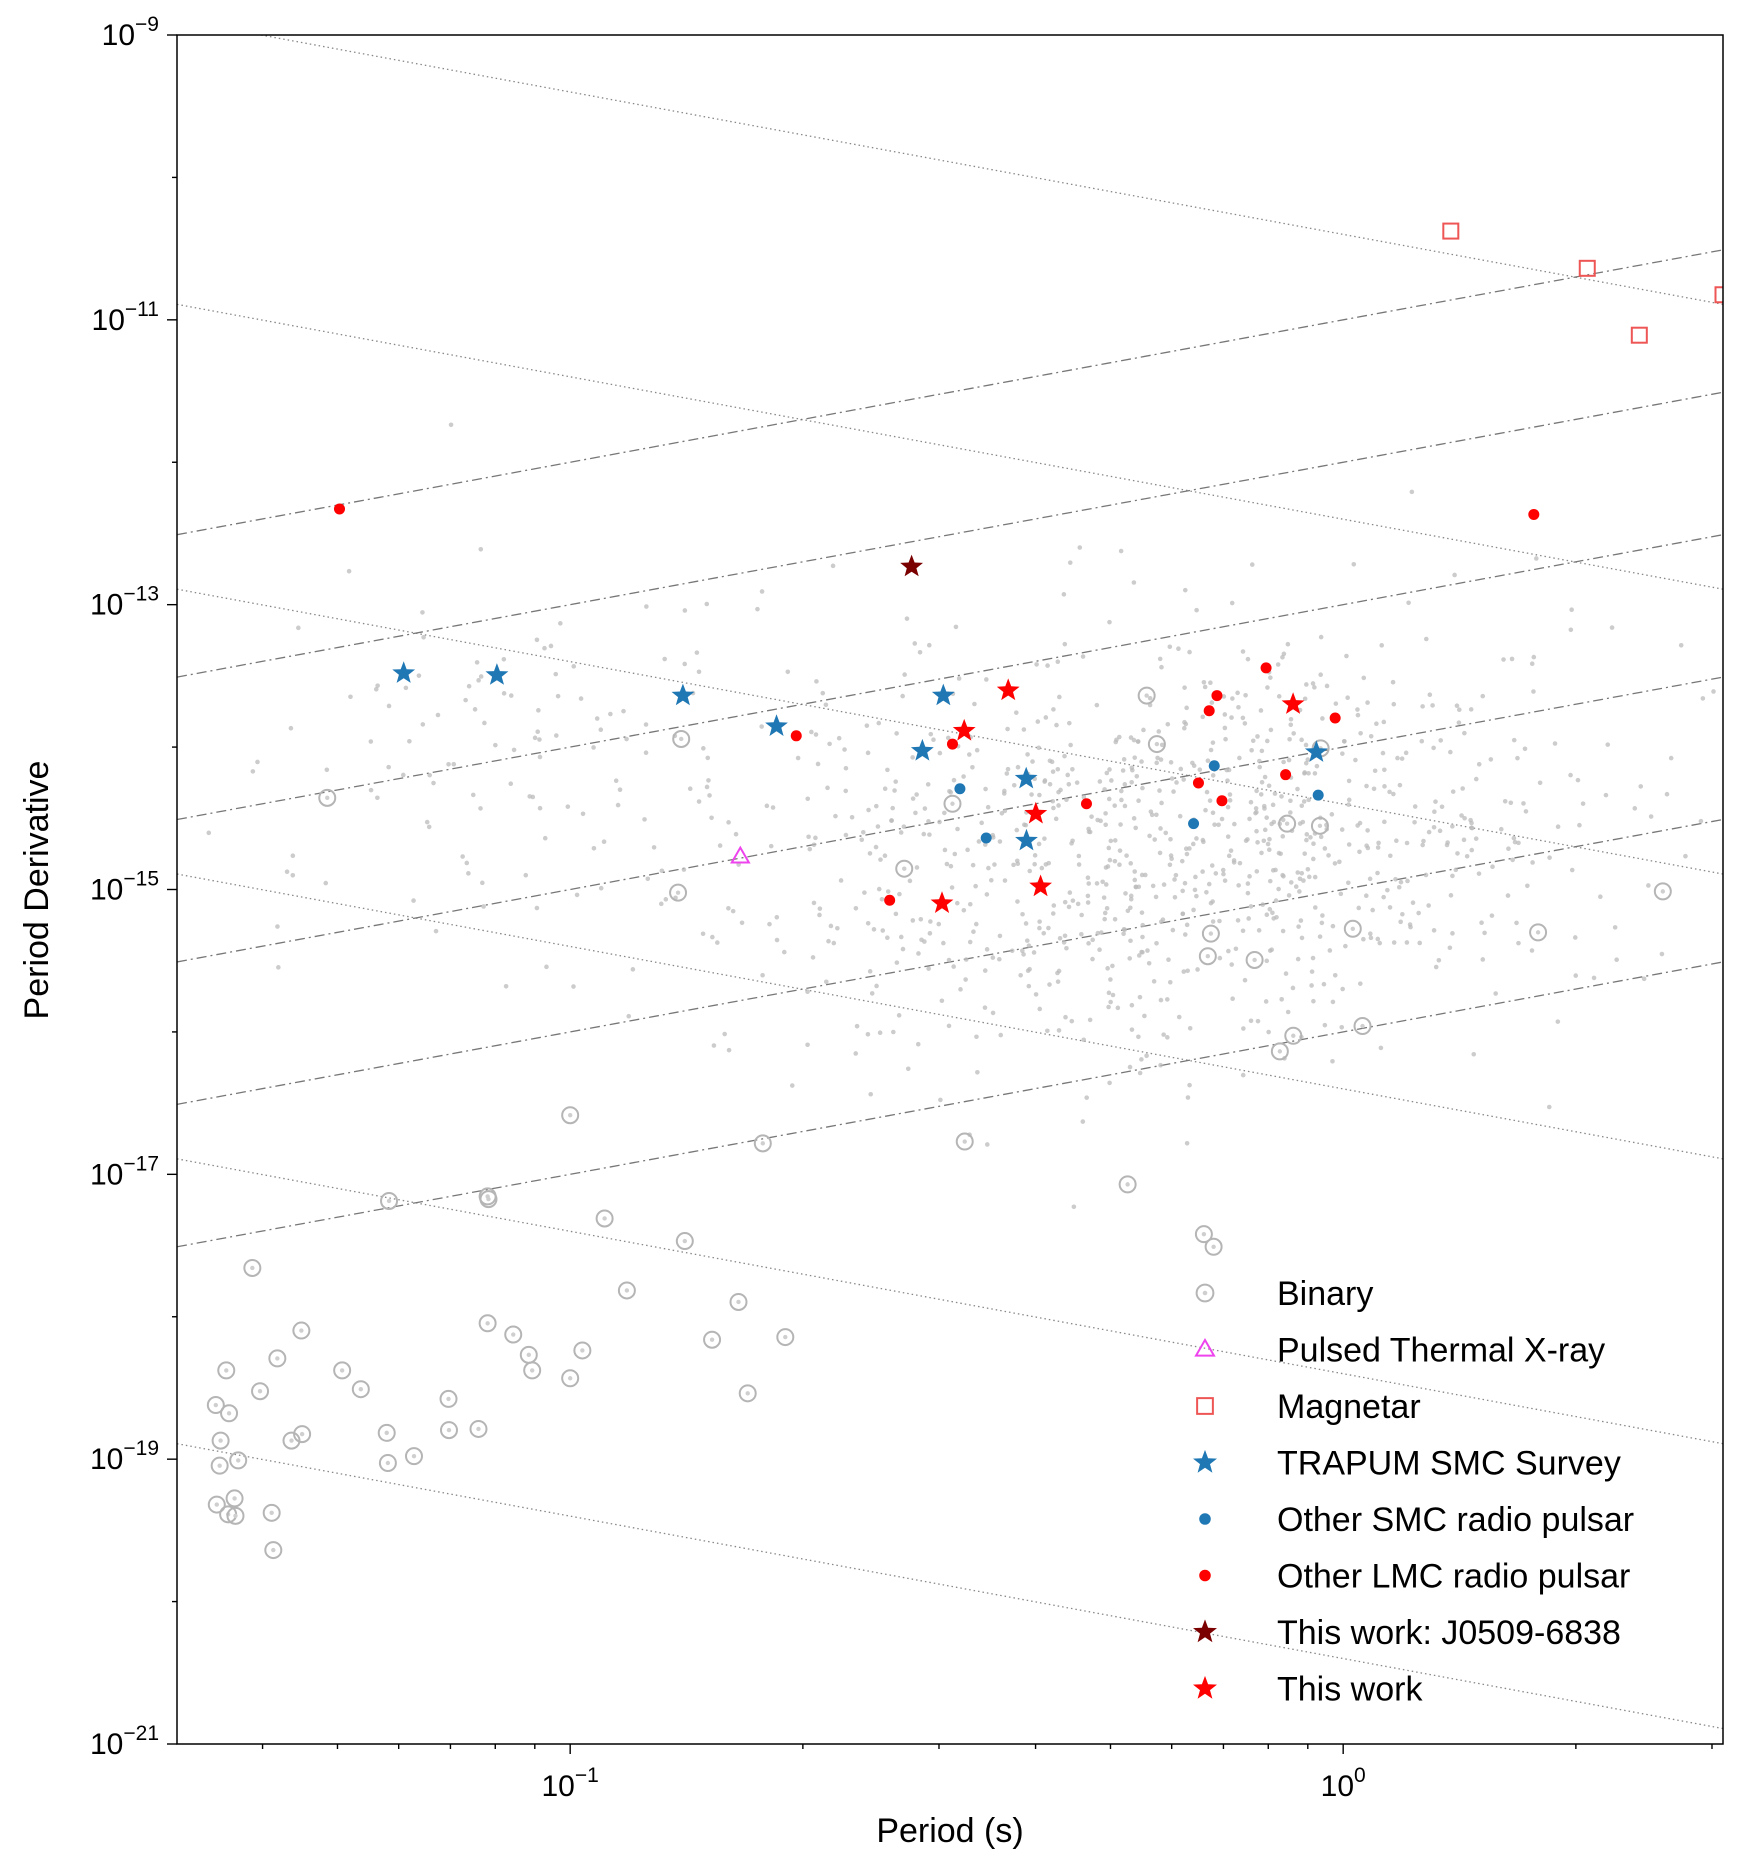 Image resolution: width=1743 pixels, height=1869 pixels. I want to click on pulsed-thermal-x-ray-point, so click(740, 854).